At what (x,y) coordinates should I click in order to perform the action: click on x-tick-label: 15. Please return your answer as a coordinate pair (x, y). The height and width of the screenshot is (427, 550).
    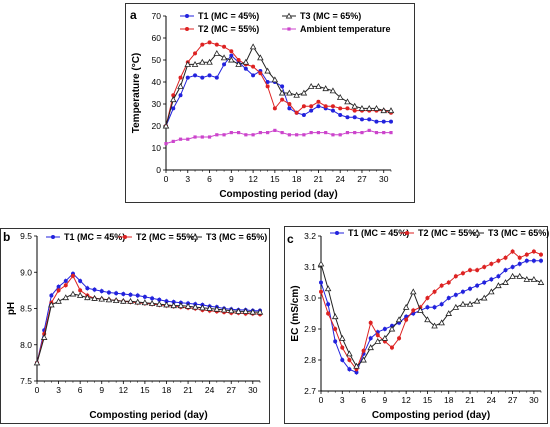
    Looking at the image, I should click on (145, 390).